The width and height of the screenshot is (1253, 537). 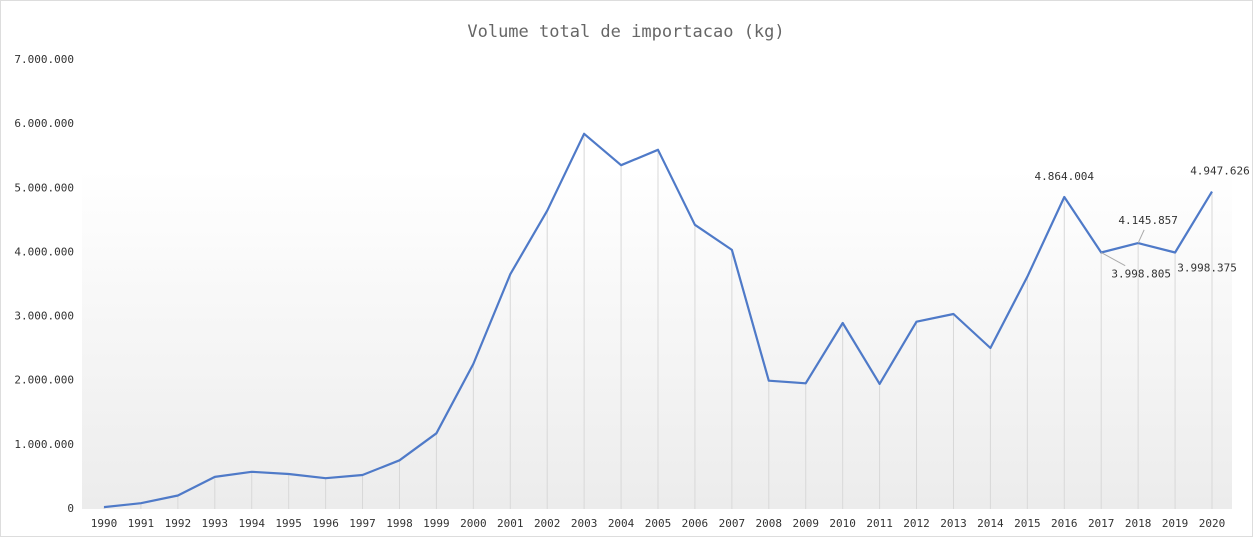 What do you see at coordinates (436, 523) in the screenshot?
I see `x-tick-label: 1999` at bounding box center [436, 523].